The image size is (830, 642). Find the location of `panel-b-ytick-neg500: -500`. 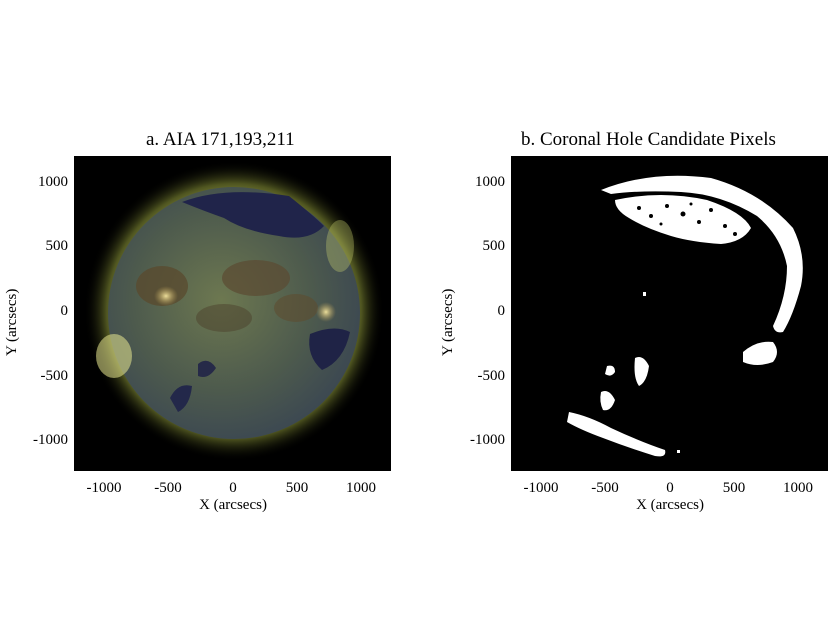

panel-b-ytick-neg500: -500 is located at coordinates (491, 376).